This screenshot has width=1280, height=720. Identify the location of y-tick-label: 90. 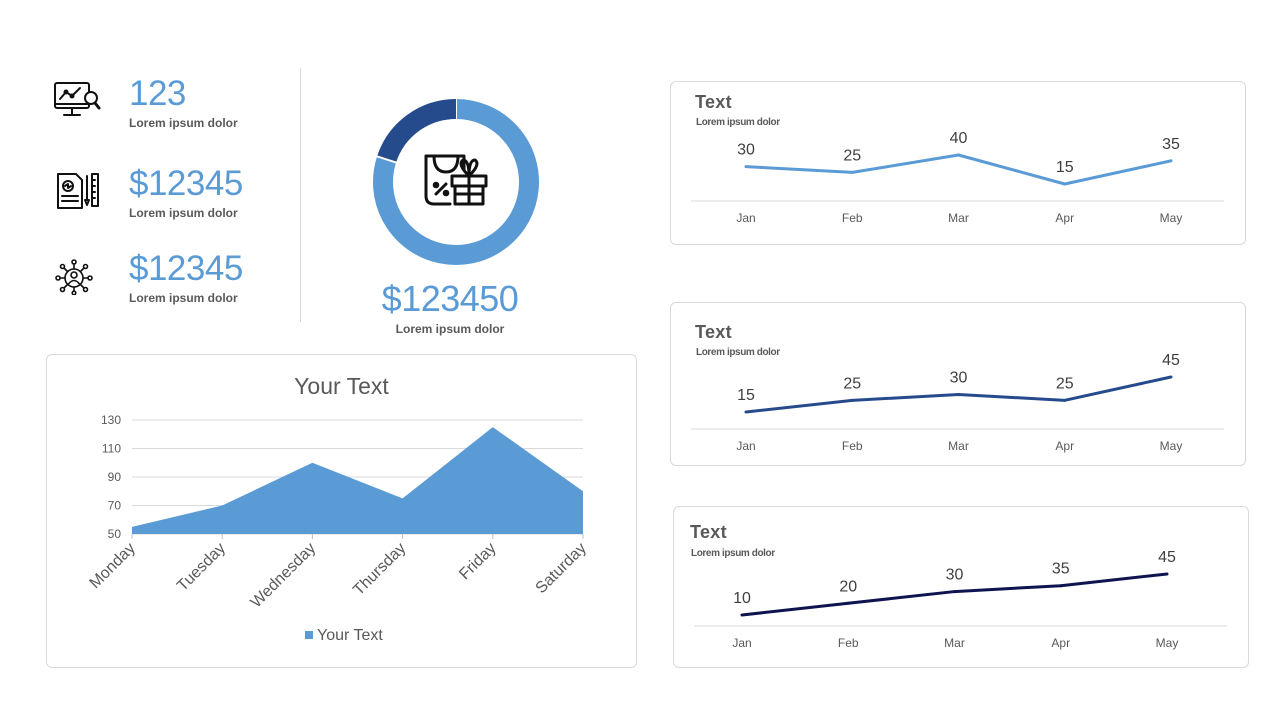
(115, 477).